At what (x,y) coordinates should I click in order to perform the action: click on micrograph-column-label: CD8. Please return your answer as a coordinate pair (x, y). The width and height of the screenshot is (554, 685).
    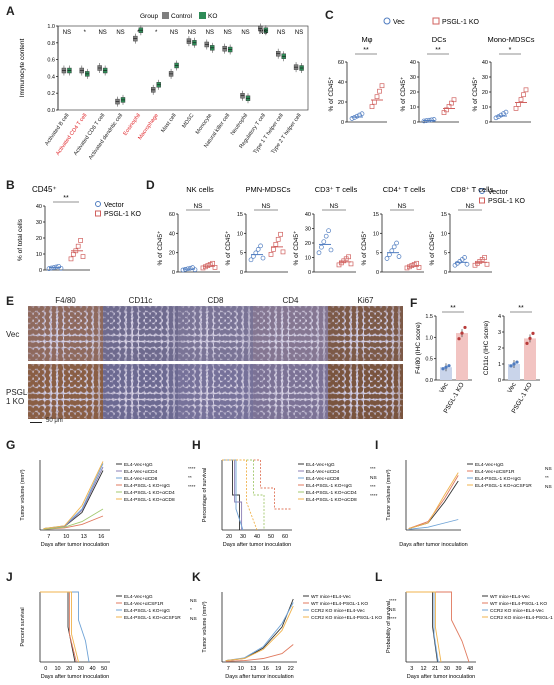
    Looking at the image, I should click on (215, 300).